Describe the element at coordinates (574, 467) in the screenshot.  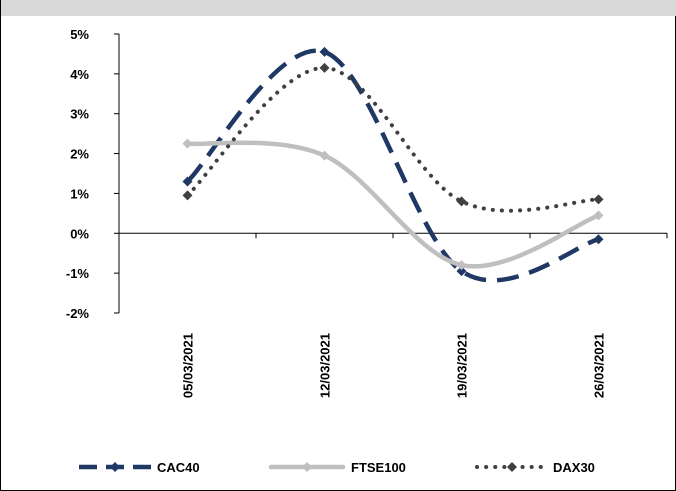
I see `legend-label-dax30: DAX30` at that location.